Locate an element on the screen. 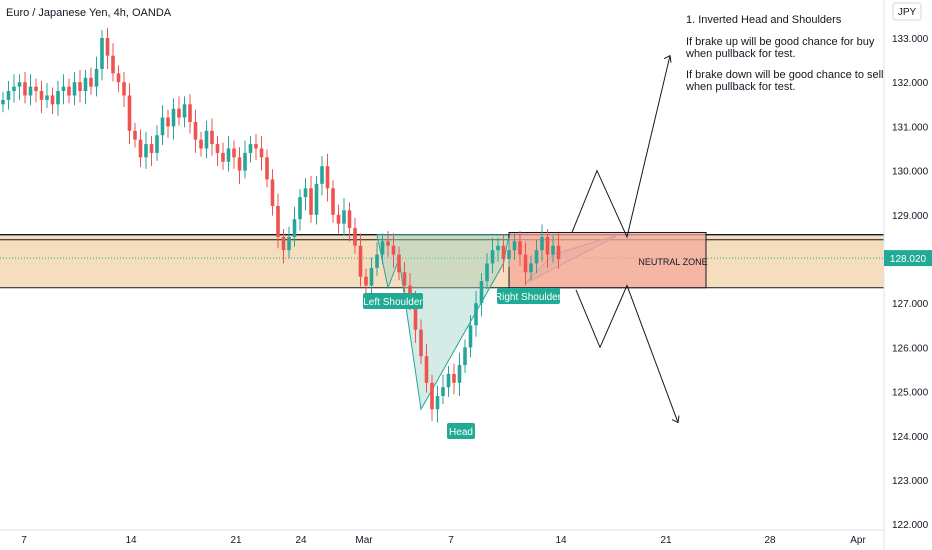 The image size is (932, 550). currency-label: JPY is located at coordinates (907, 12).